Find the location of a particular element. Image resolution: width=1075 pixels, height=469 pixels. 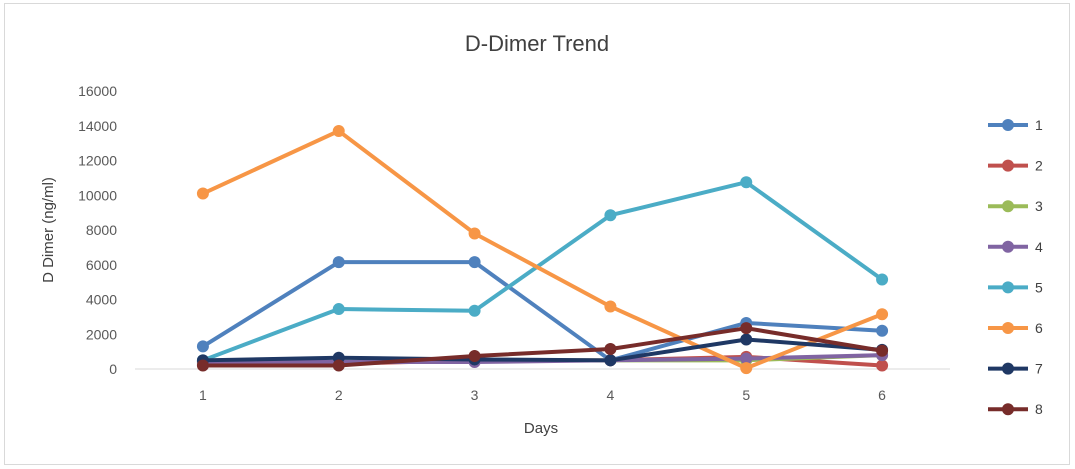

legend-item: 1 is located at coordinates (1015, 125).